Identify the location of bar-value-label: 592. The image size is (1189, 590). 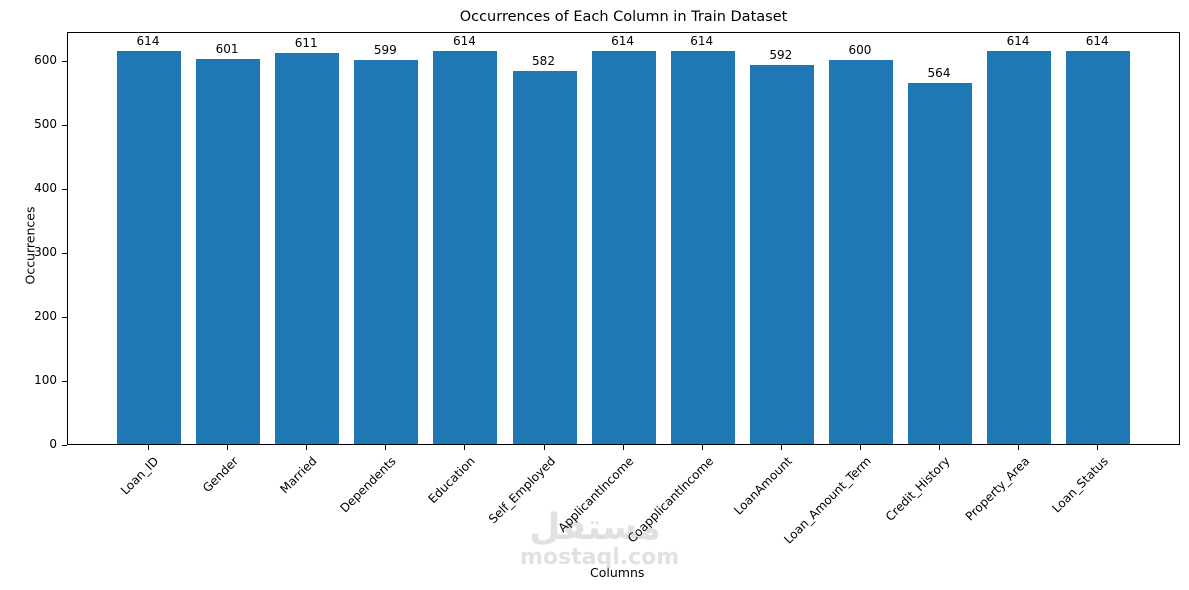
(781, 54).